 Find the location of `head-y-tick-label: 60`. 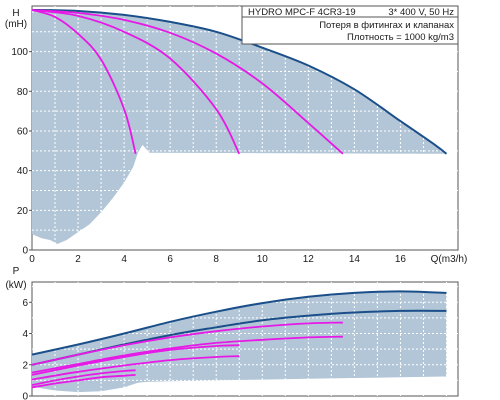

head-y-tick-label: 60 is located at coordinates (23, 131).